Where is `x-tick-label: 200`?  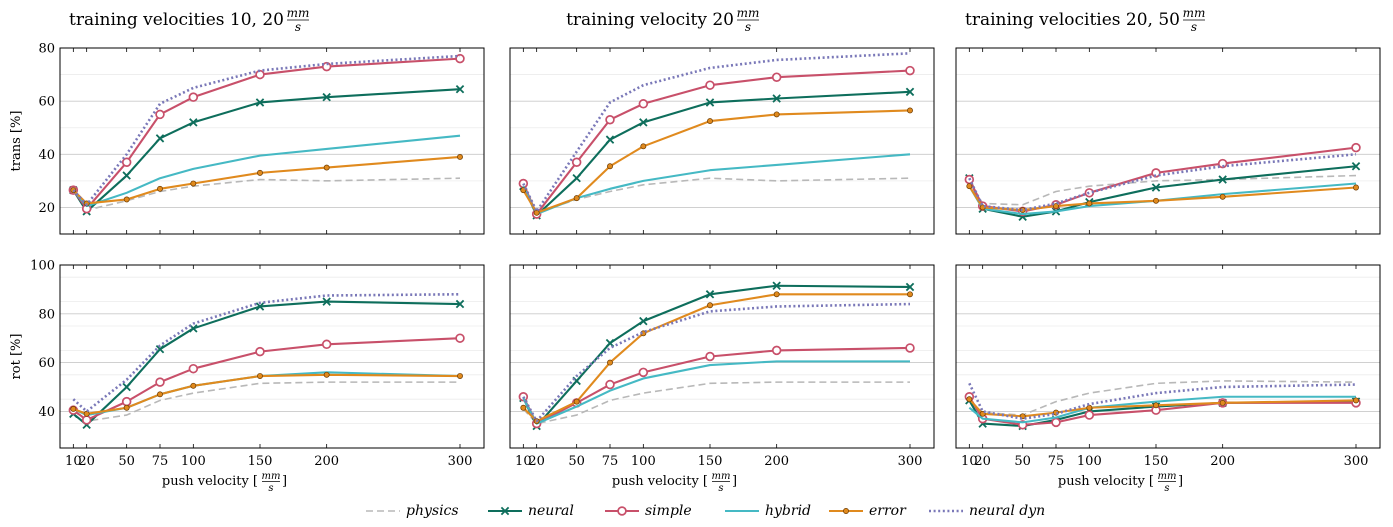 x-tick-label: 200 is located at coordinates (776, 461).